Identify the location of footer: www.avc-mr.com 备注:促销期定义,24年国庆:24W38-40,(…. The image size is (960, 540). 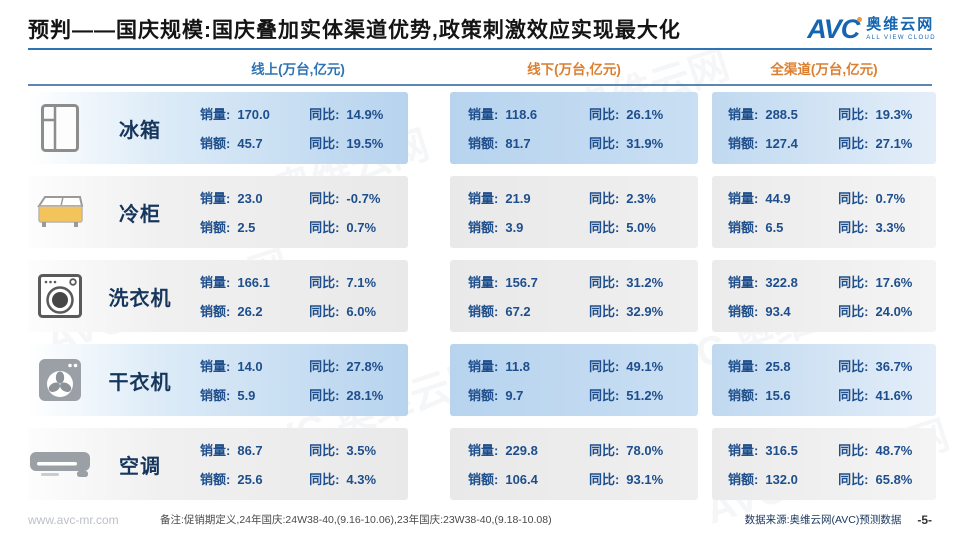
(480, 519).